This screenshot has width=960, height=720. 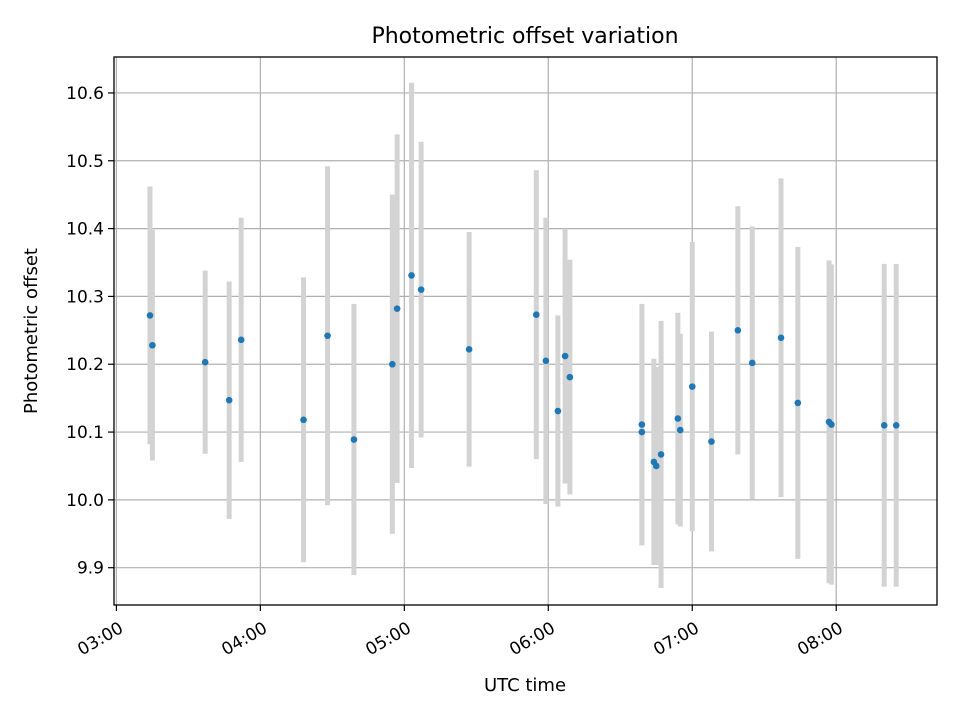 What do you see at coordinates (532, 639) in the screenshot?
I see `x-tick-label: 06:00` at bounding box center [532, 639].